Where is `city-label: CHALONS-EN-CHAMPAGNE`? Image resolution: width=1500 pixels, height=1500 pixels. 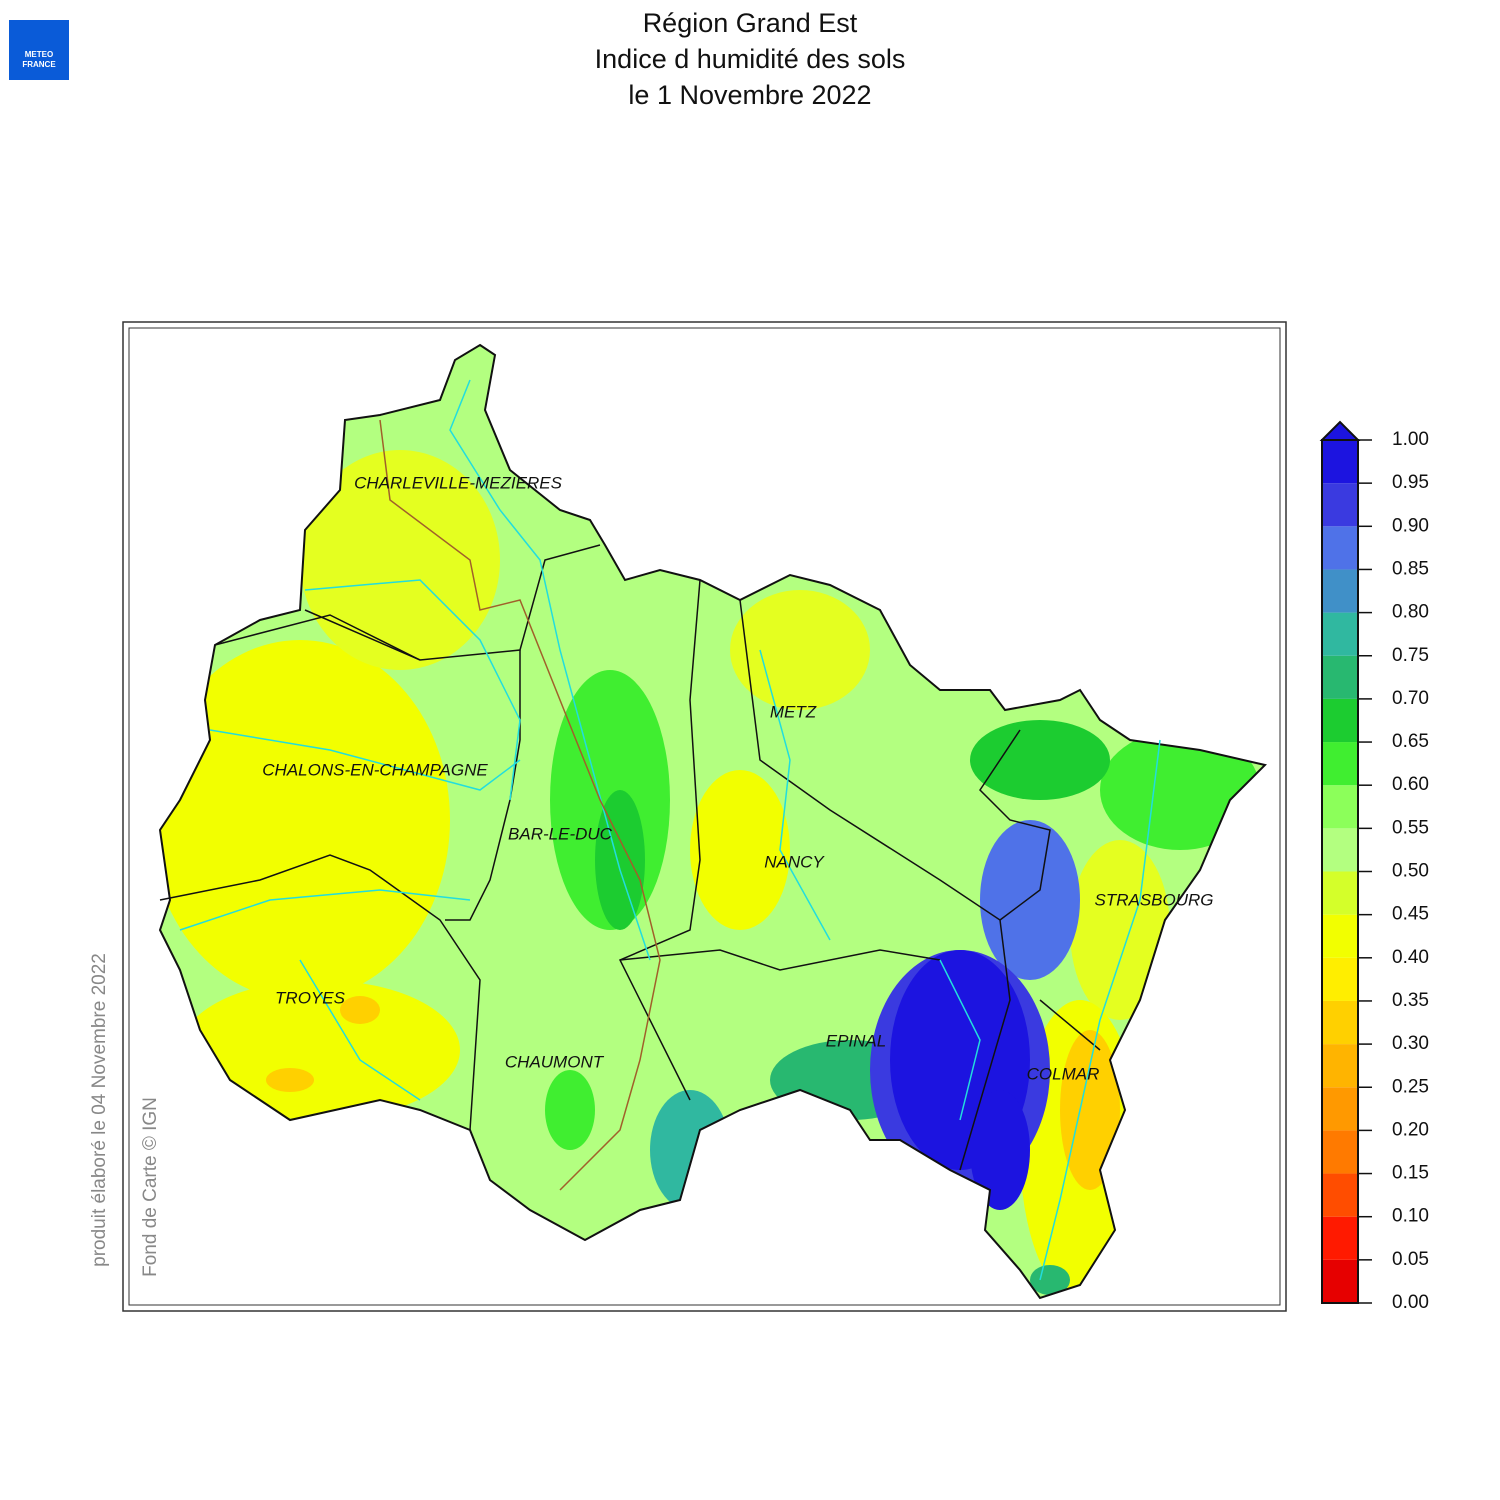 city-label: CHALONS-EN-CHAMPAGNE is located at coordinates (375, 769).